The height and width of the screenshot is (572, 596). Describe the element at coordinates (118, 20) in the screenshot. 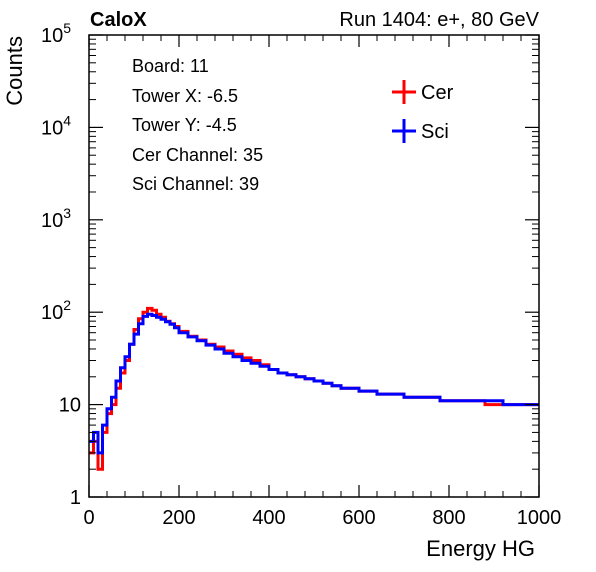

I see `brand-title: CaloX` at that location.